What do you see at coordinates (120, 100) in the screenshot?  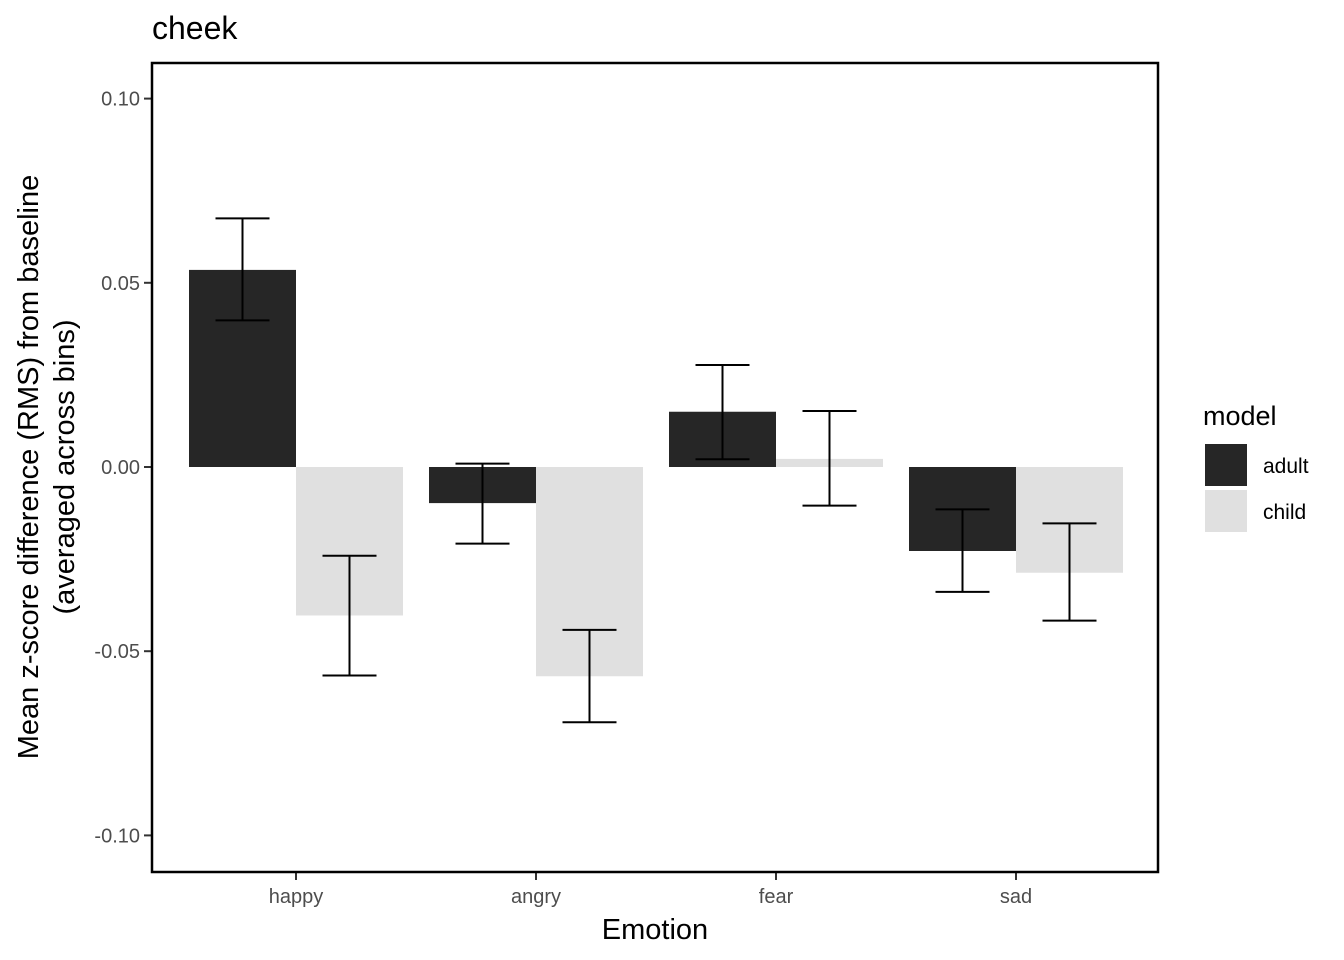 I see `y-tick-label: 0.10` at bounding box center [120, 100].